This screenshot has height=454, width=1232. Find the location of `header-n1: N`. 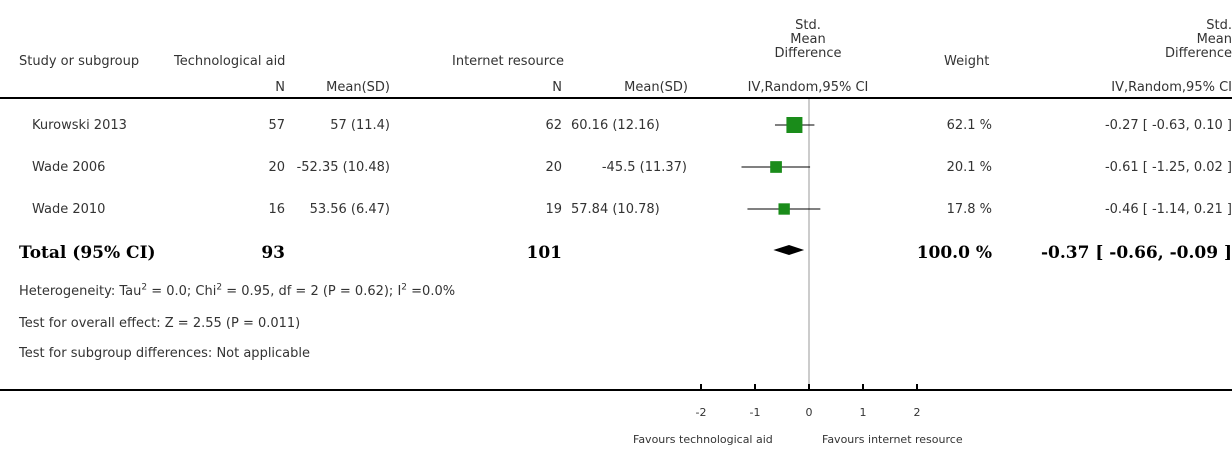

header-n1: N is located at coordinates (280, 87).